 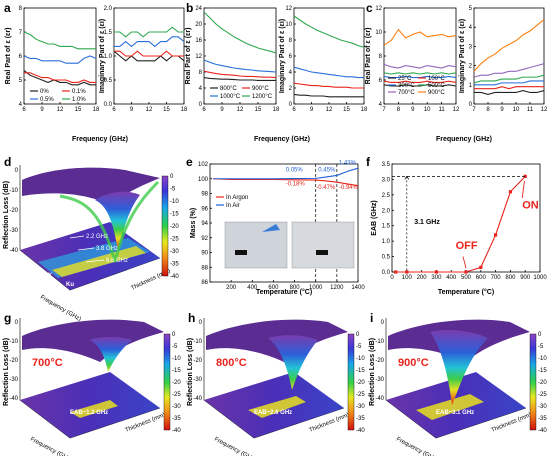 I want to click on x-tick-label: 10, so click(x=427, y=110).